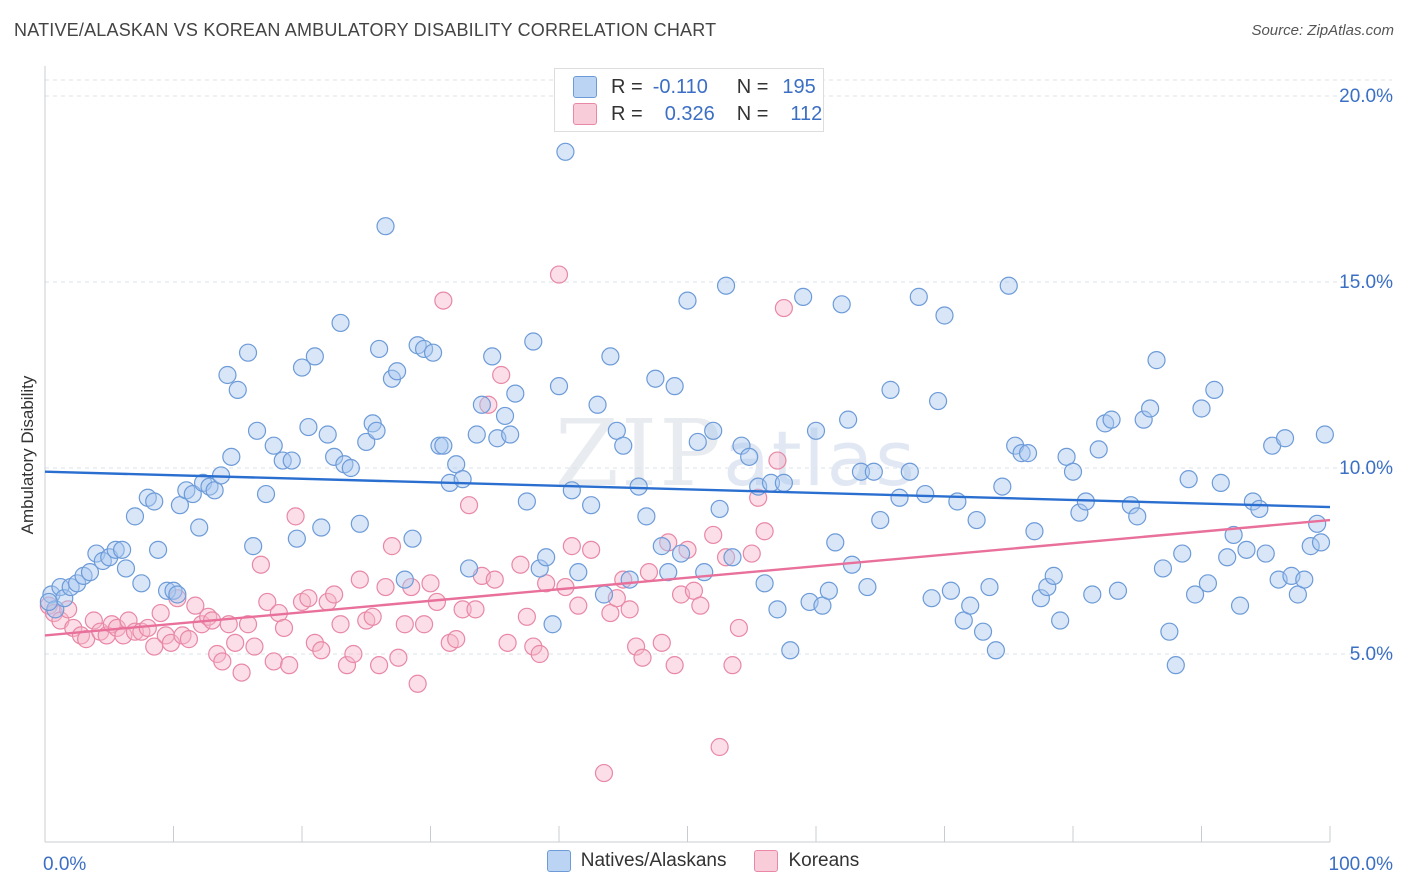  Describe the element at coordinates (806, 113) in the screenshot. I see `legend-n-value: 112` at that location.